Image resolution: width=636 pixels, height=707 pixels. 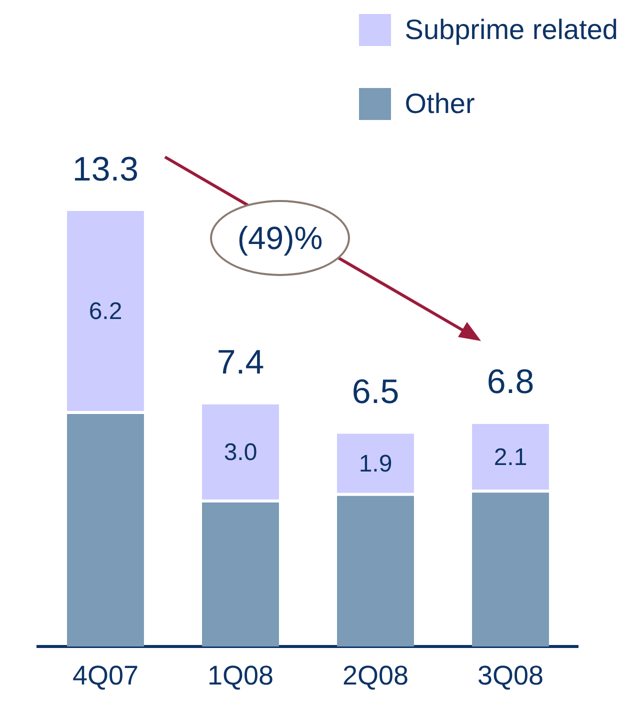 I want to click on data-label: 1.9, so click(x=375, y=464).